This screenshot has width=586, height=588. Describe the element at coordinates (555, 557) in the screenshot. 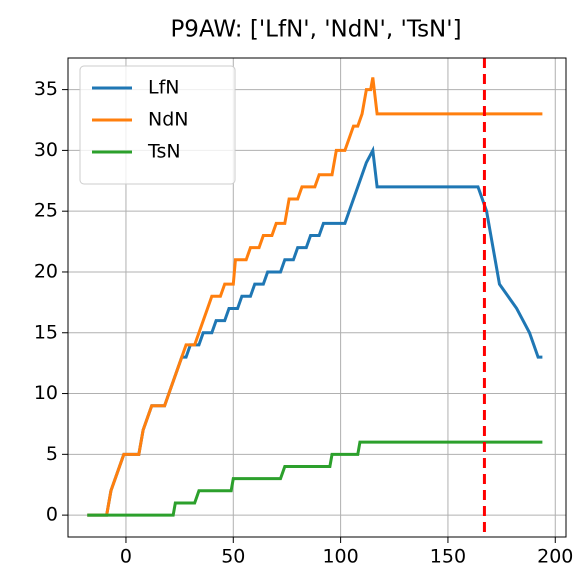

I see `x-tick-label: 200` at that location.